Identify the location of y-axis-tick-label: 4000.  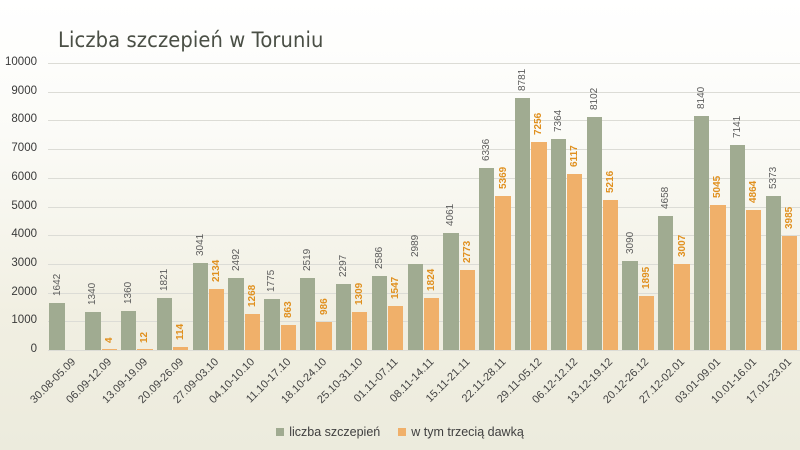
(24, 234).